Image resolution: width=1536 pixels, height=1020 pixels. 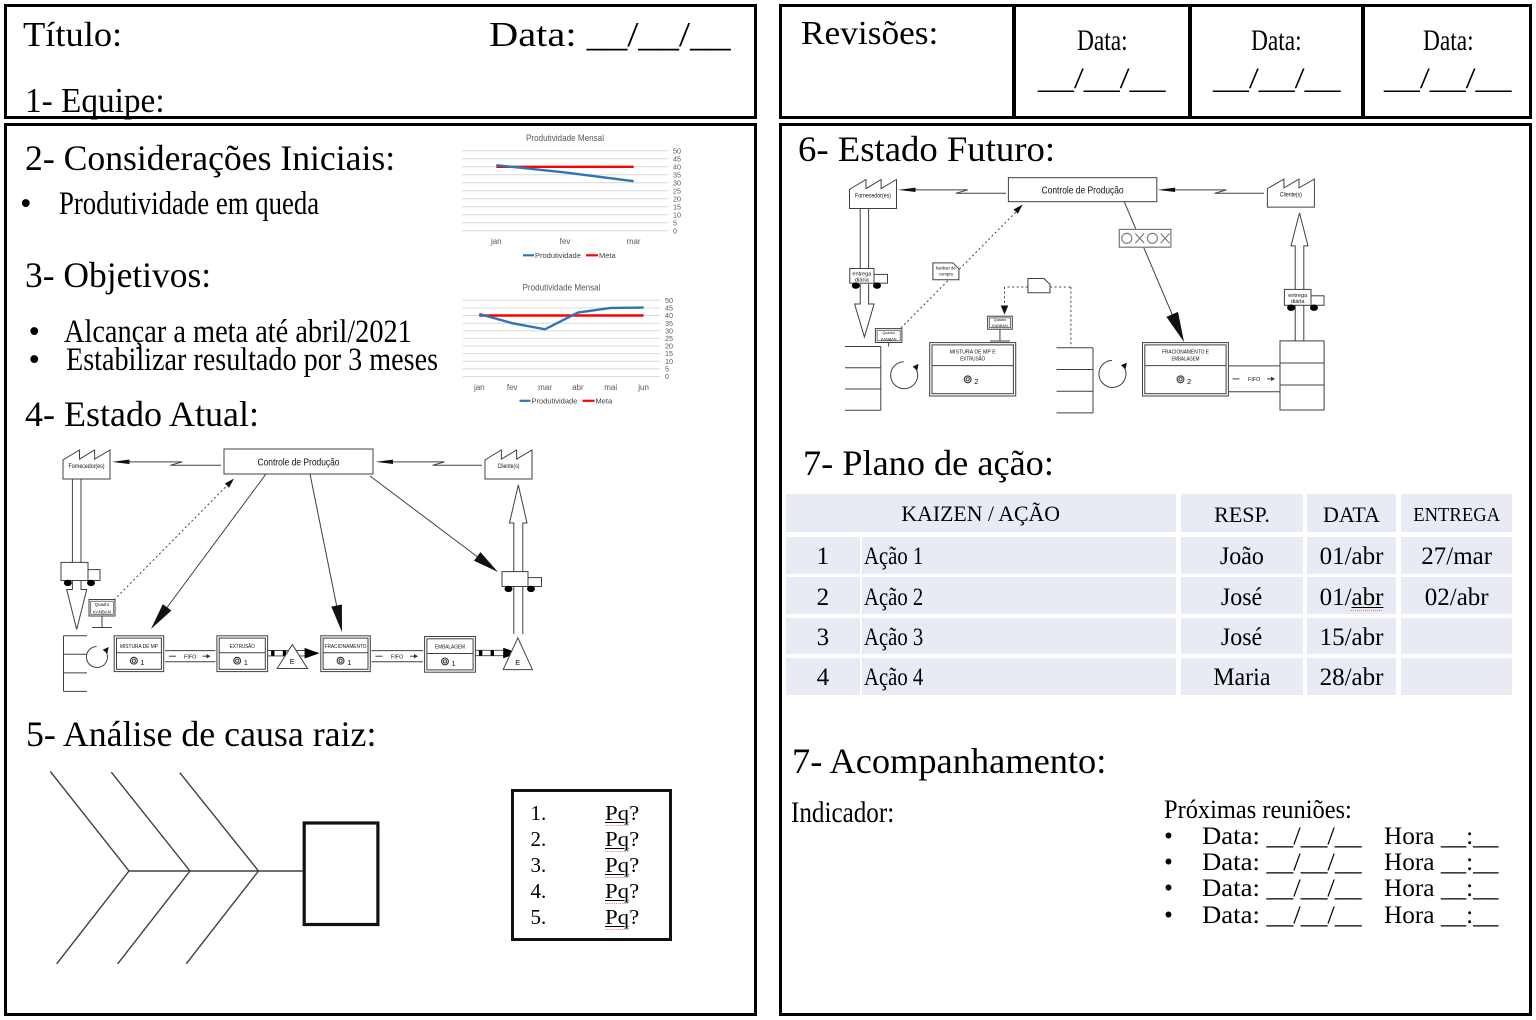 I want to click on svg-text: FRACIONAMENTO, so click(x=346, y=647).